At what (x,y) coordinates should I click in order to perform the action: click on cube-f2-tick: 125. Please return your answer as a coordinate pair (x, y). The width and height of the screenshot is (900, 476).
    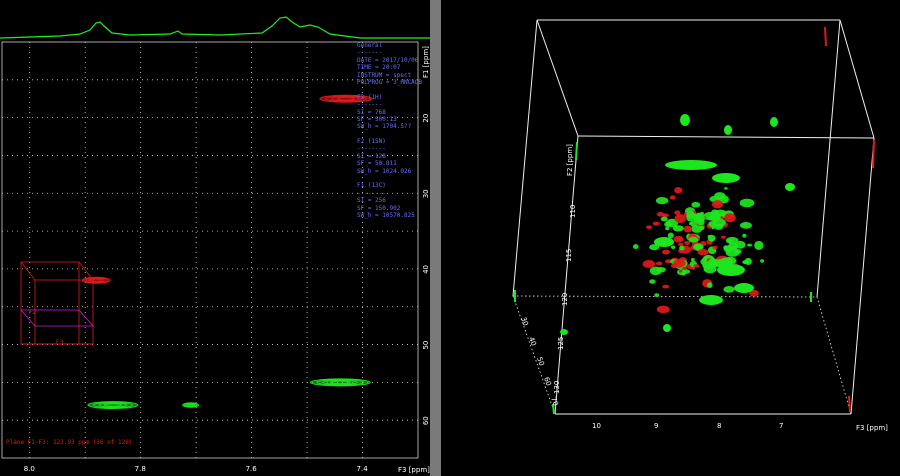
    Looking at the image, I should click on (561, 343).